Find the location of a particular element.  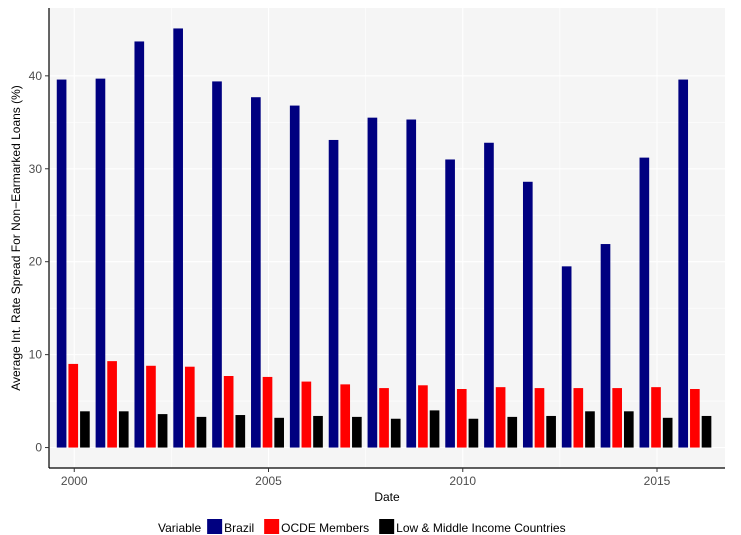

y-tick-label: 0 is located at coordinates (38, 448).